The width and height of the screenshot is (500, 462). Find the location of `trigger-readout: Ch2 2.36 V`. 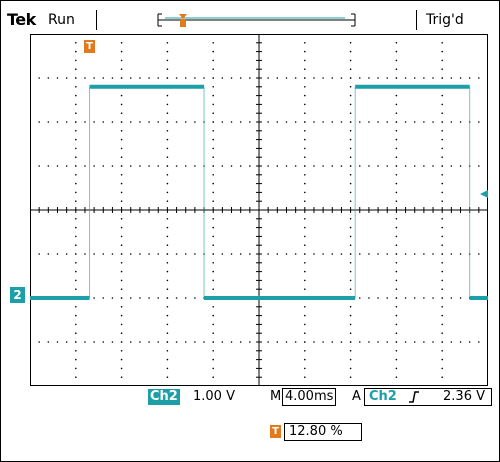

trigger-readout: Ch2 2.36 V is located at coordinates (428, 397).